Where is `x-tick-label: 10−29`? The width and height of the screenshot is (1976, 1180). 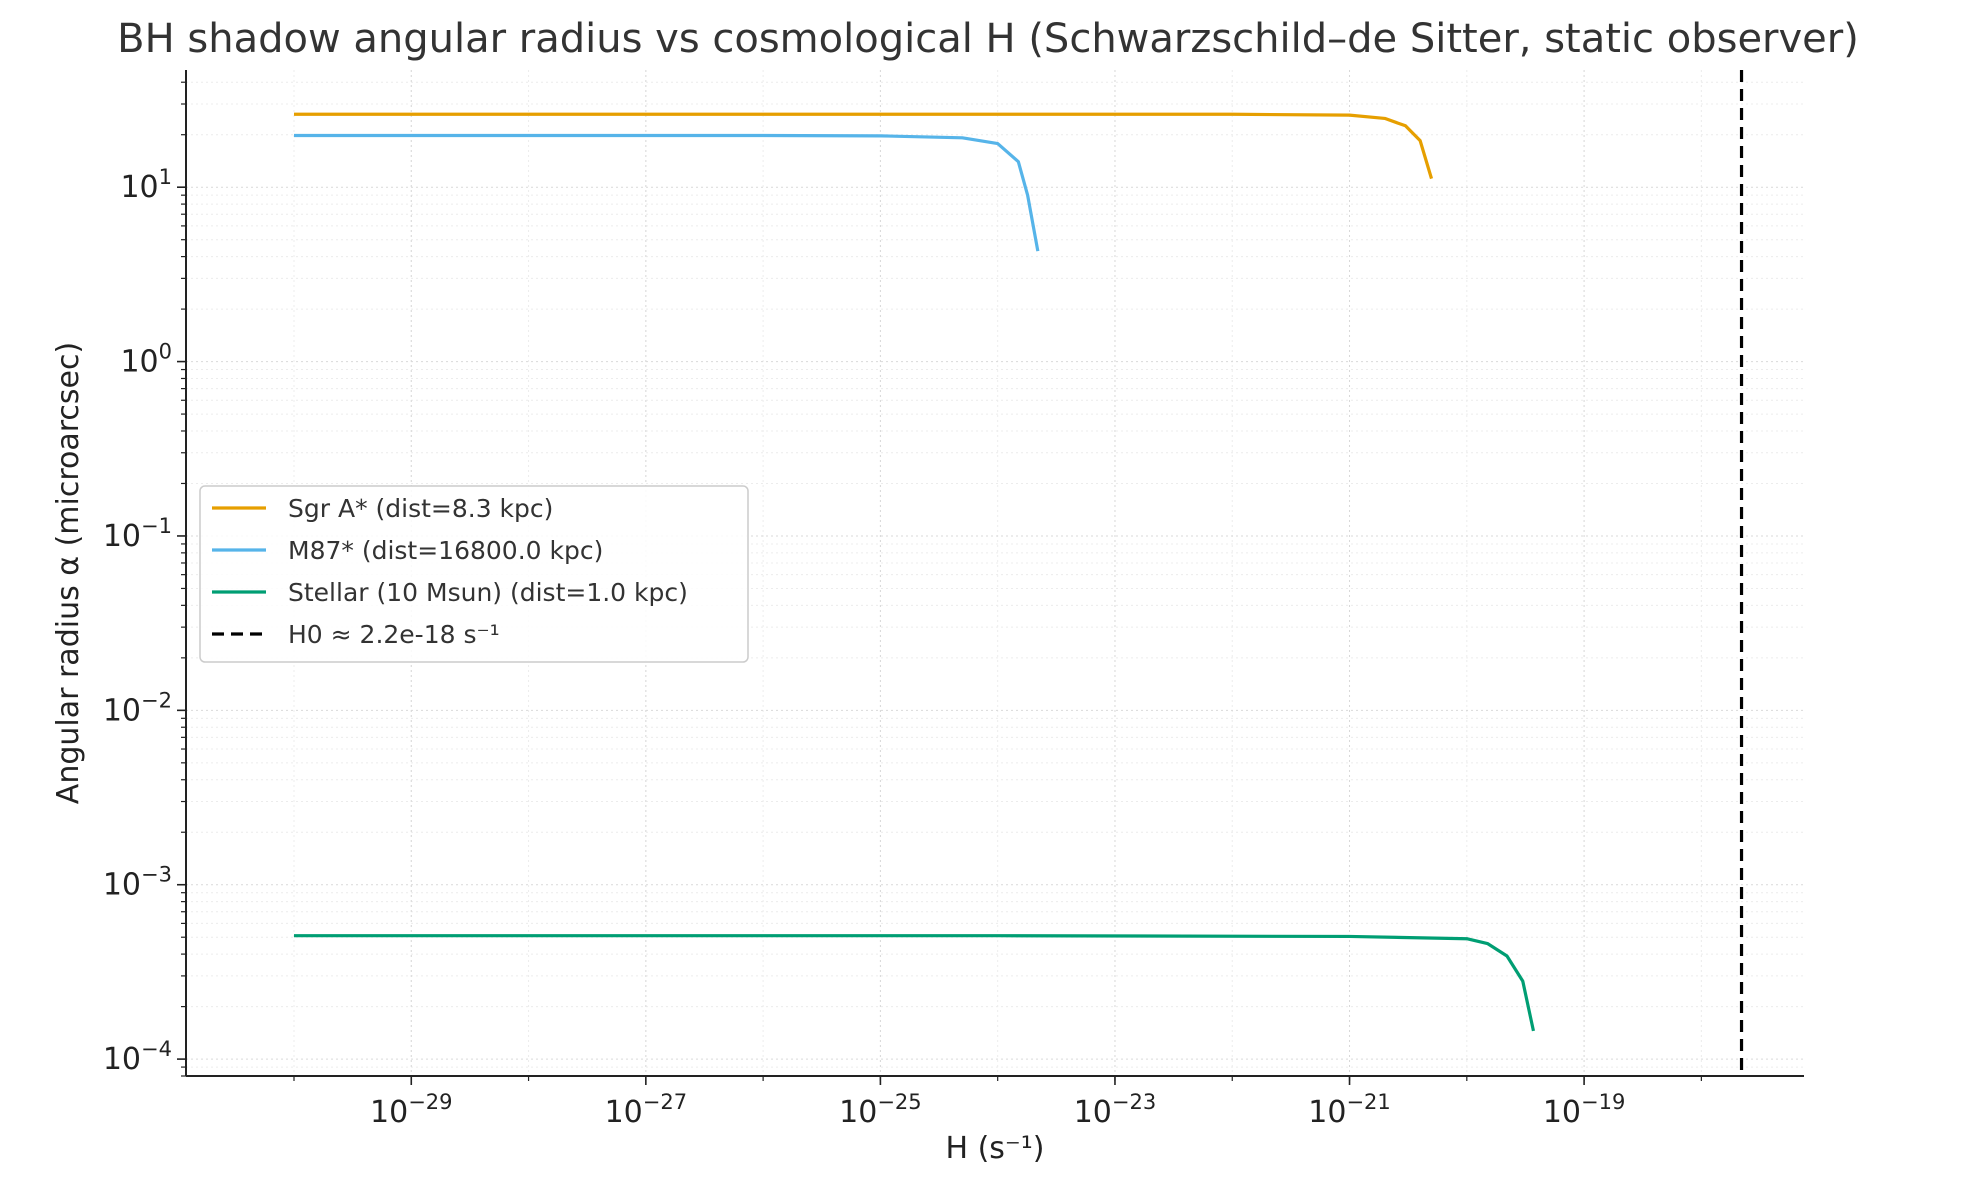
x-tick-label: 10−29 is located at coordinates (411, 1110).